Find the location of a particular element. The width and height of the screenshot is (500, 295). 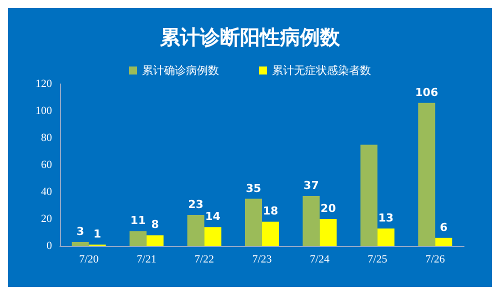

data-label: 23 is located at coordinates (196, 204).